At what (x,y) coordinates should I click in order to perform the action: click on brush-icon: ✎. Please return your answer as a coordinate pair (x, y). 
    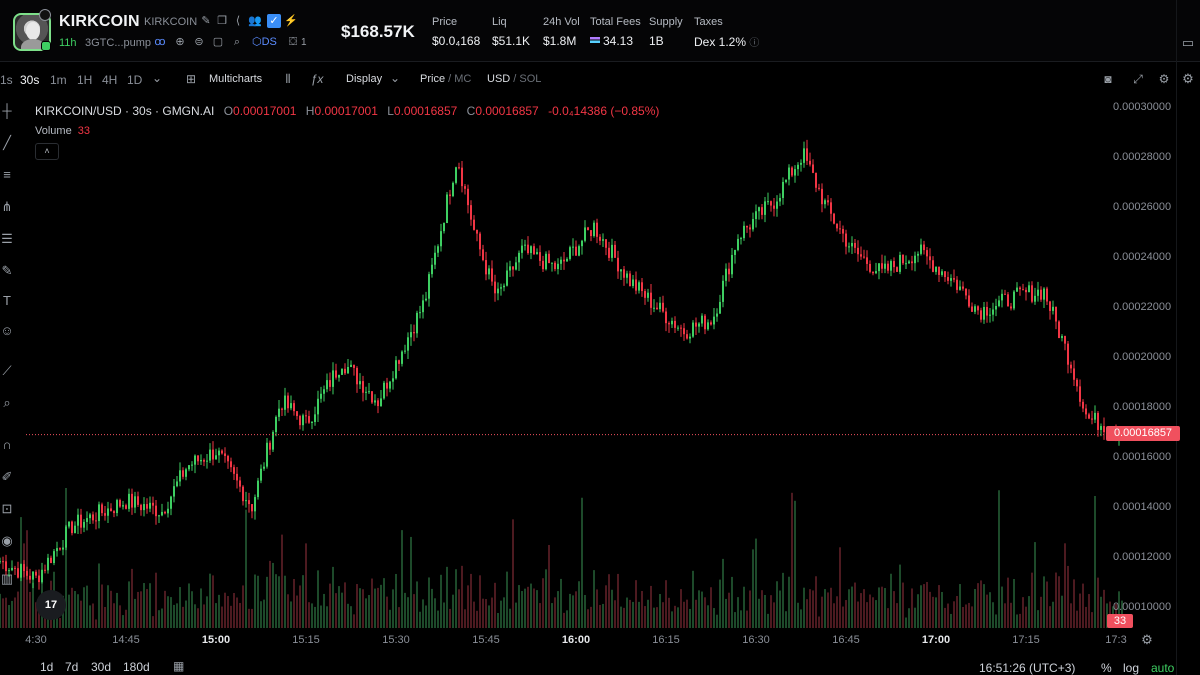
    Looking at the image, I should click on (7, 270).